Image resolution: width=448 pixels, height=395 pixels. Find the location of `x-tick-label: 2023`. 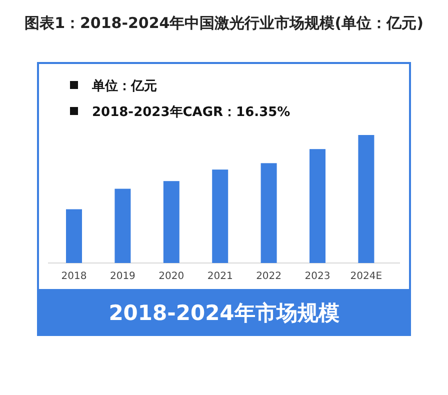

x-tick-label: 2023 is located at coordinates (317, 276).